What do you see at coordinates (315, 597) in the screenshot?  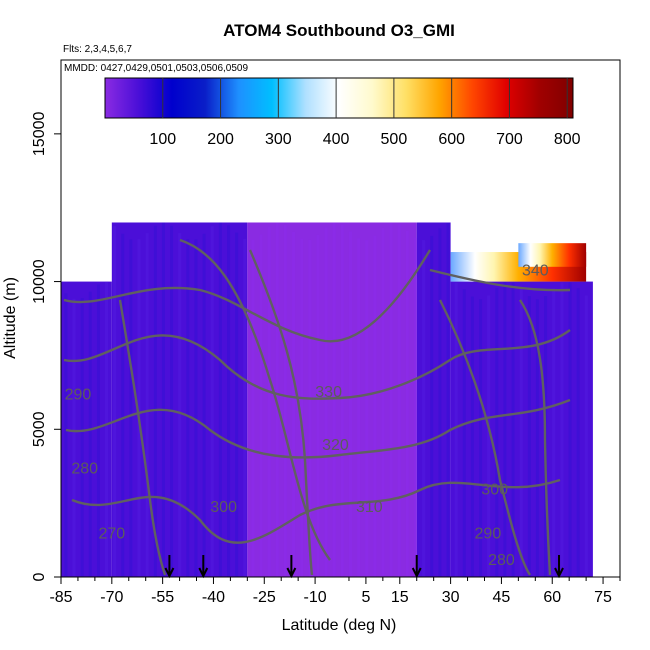 I see `x-tick-label: -10` at bounding box center [315, 597].